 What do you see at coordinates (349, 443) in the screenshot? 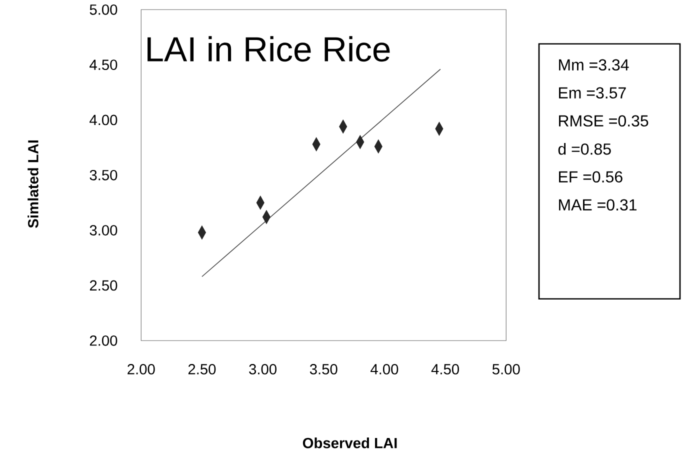
I see `x-axis-title: Observed LAI` at bounding box center [349, 443].